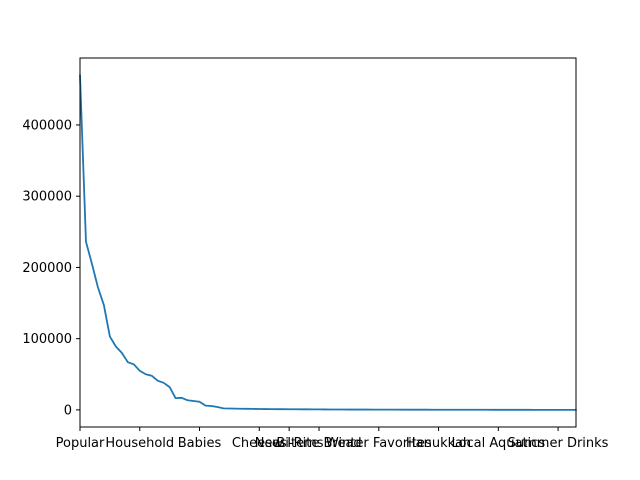 The image size is (640, 480). I want to click on y-axis: 0 100000 200000 300000 400000, so click(51, 268).